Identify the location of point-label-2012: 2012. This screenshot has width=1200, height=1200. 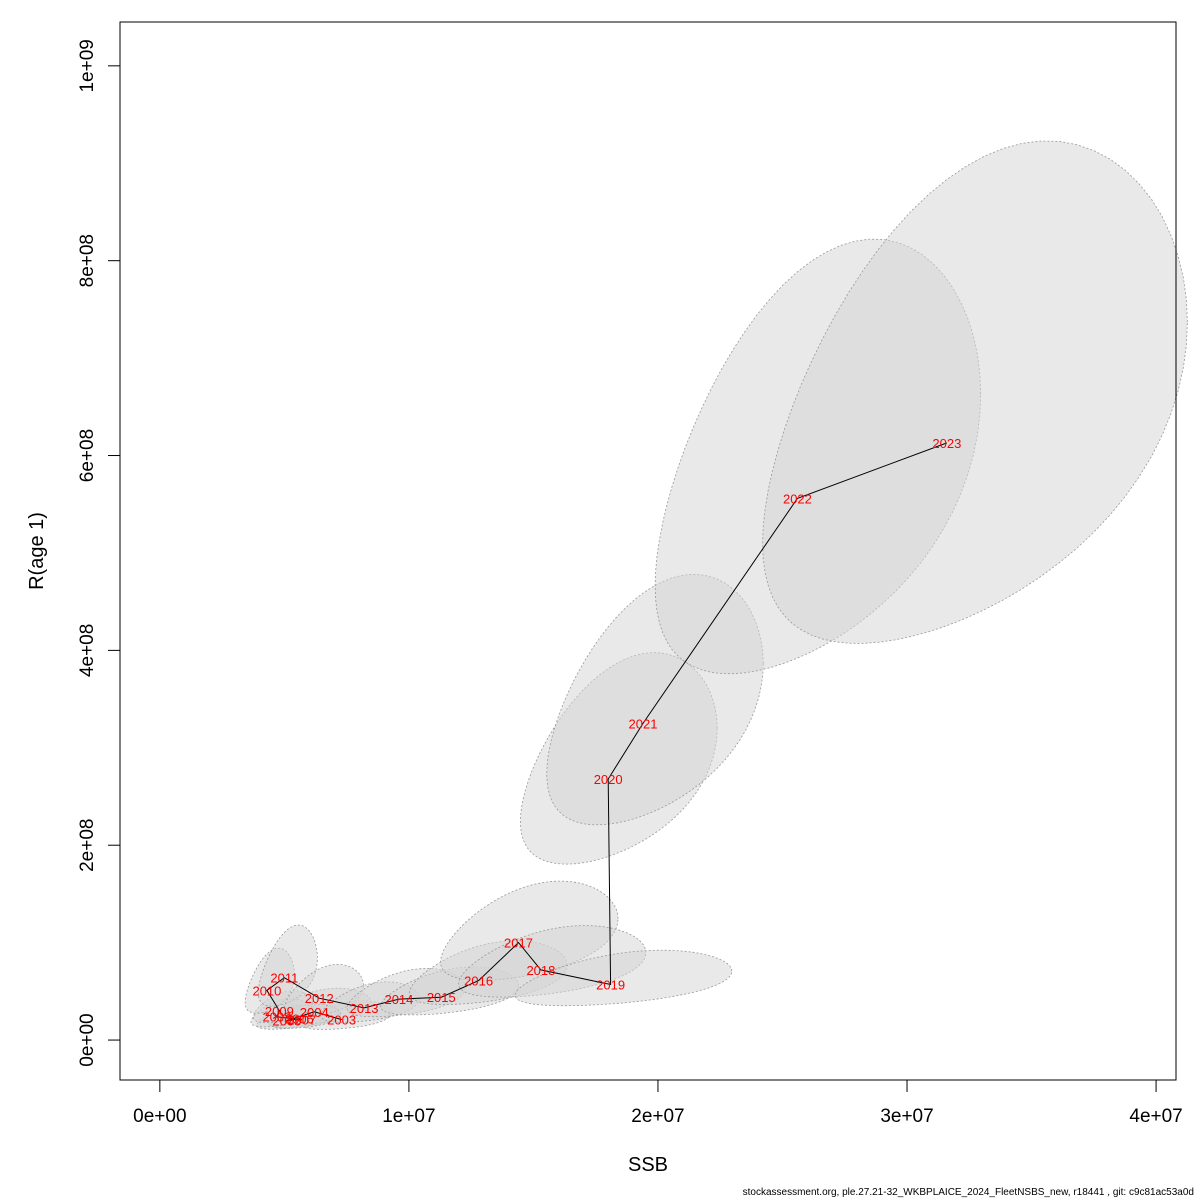
(319, 998).